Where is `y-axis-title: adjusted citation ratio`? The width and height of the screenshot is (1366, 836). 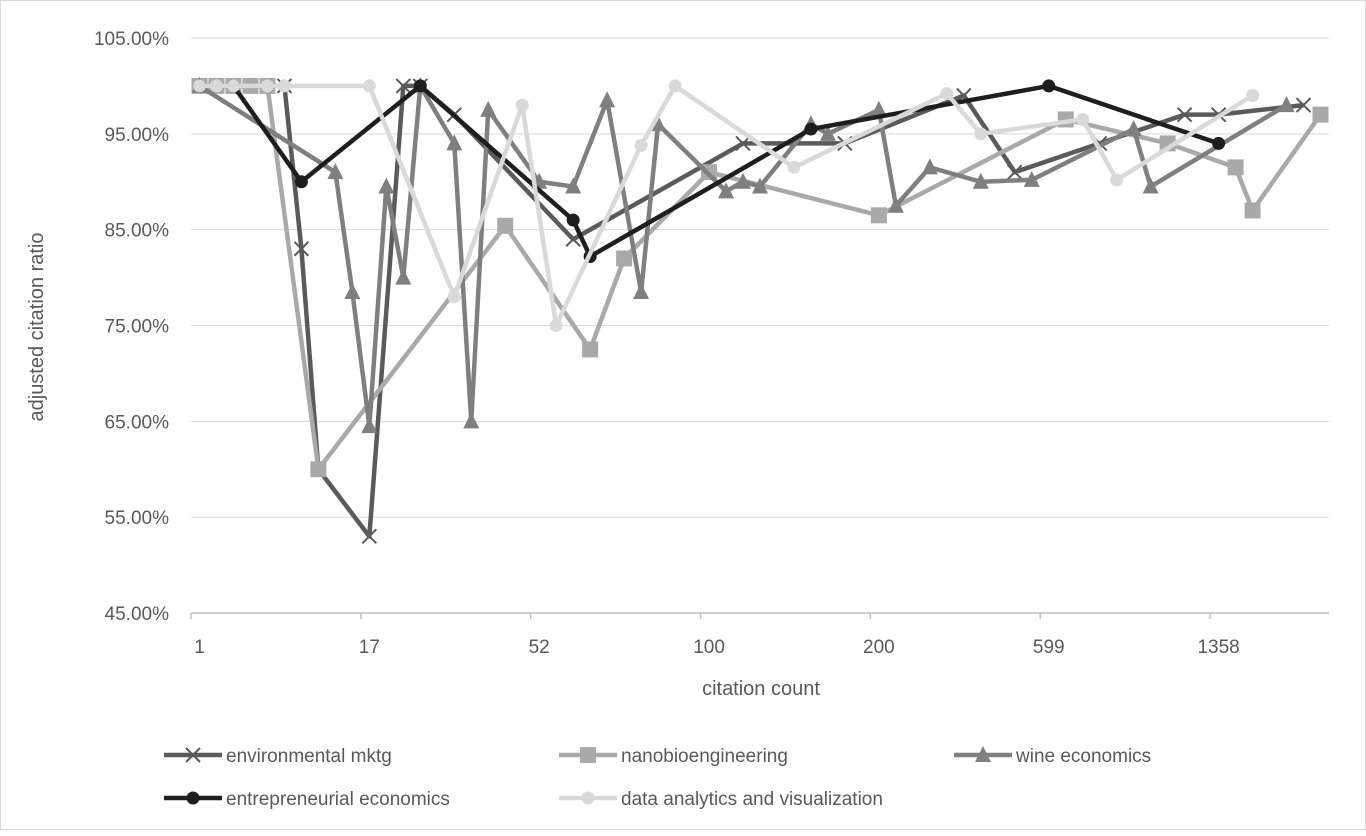
y-axis-title: adjusted citation ratio is located at coordinates (37, 326).